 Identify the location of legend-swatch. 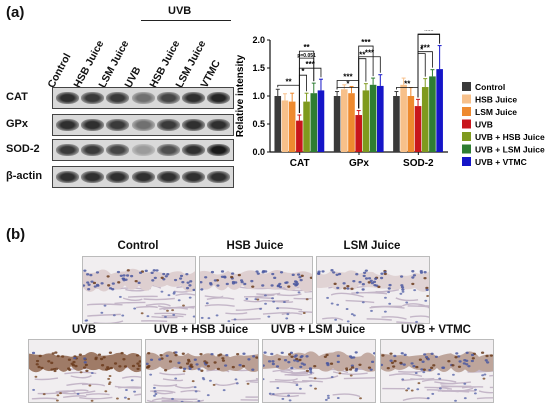
(466, 111).